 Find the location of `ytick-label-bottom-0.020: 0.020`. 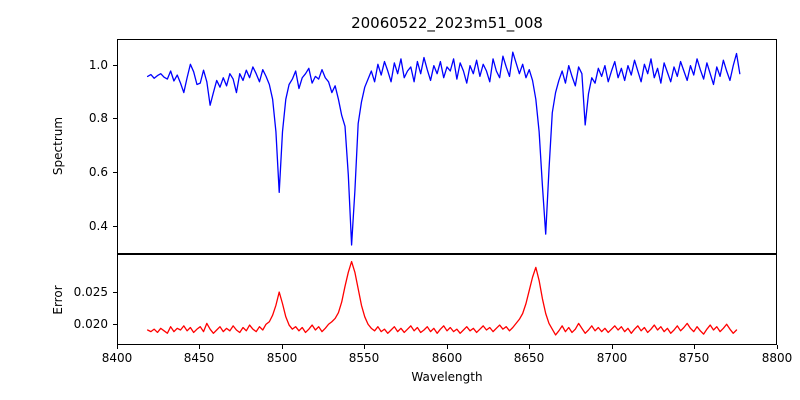

ytick-label-bottom-0.020: 0.020 is located at coordinates (90, 324).